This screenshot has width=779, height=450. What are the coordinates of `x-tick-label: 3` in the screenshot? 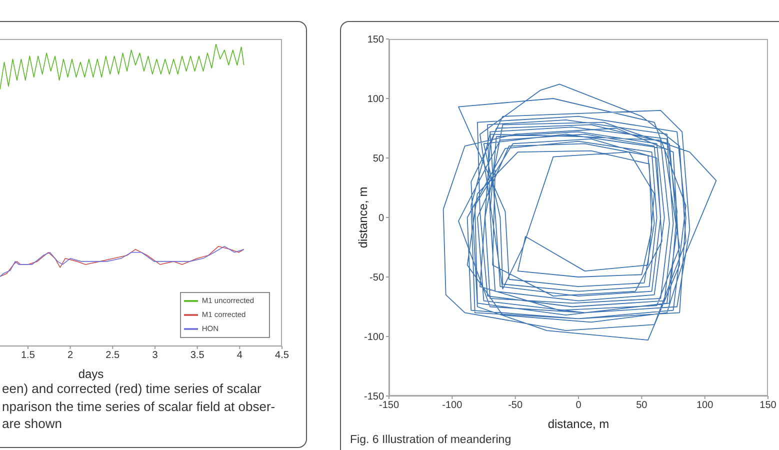 It's located at (155, 356).